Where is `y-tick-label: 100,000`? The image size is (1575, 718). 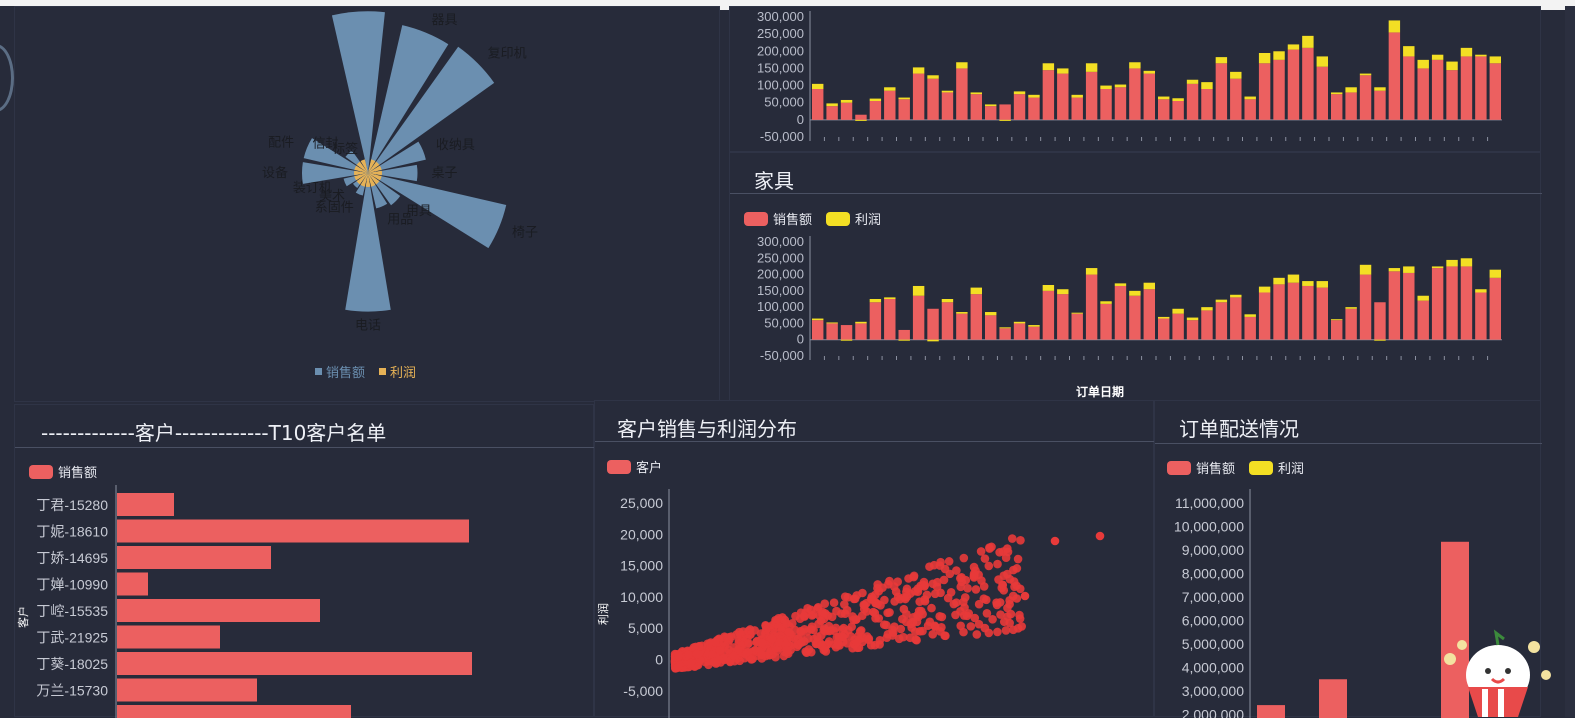 y-tick-label: 100,000 is located at coordinates (780, 306).